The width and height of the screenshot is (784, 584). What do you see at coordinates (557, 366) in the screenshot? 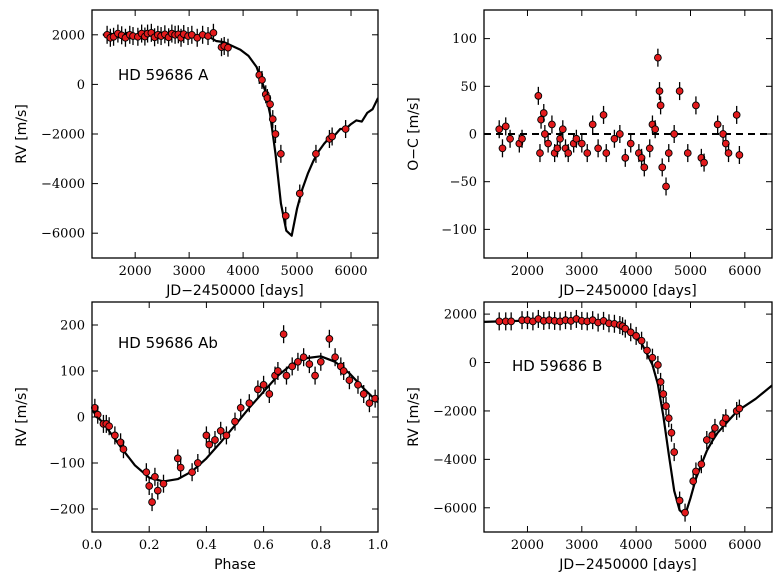
I see `panel-annotation: HD 59686 B` at bounding box center [557, 366].